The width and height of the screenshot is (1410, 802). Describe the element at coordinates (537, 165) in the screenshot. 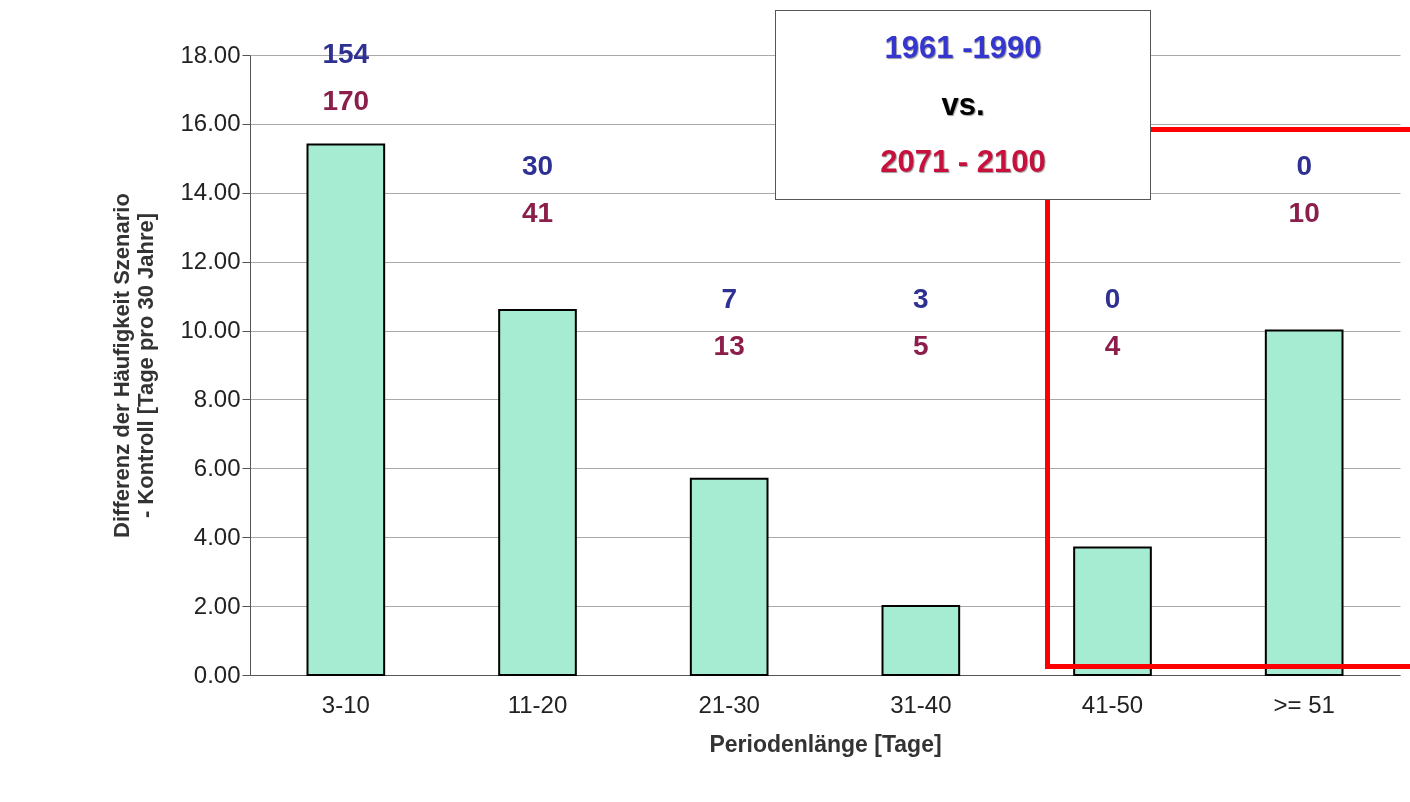

I see `annotation: 30` at that location.